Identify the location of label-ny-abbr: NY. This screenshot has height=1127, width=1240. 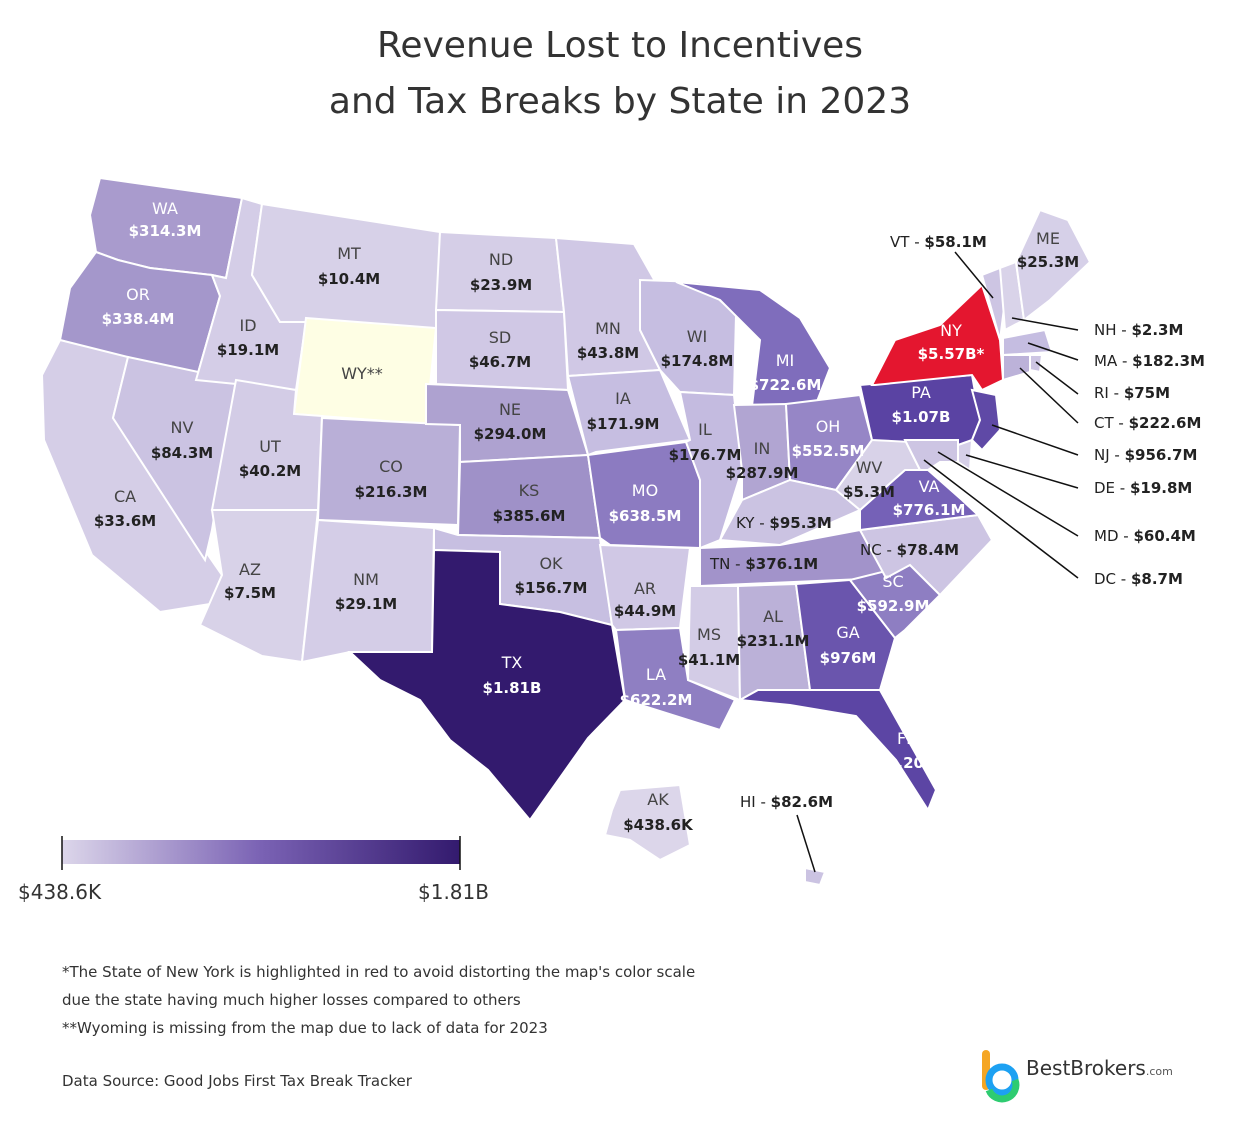
(951, 330).